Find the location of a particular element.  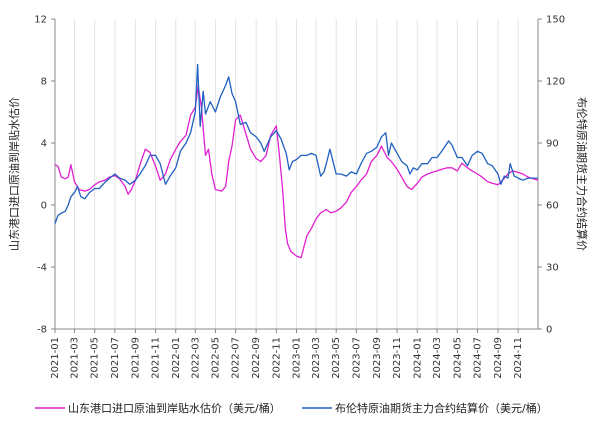

y-left-tick-label: 4 is located at coordinates (44, 144).